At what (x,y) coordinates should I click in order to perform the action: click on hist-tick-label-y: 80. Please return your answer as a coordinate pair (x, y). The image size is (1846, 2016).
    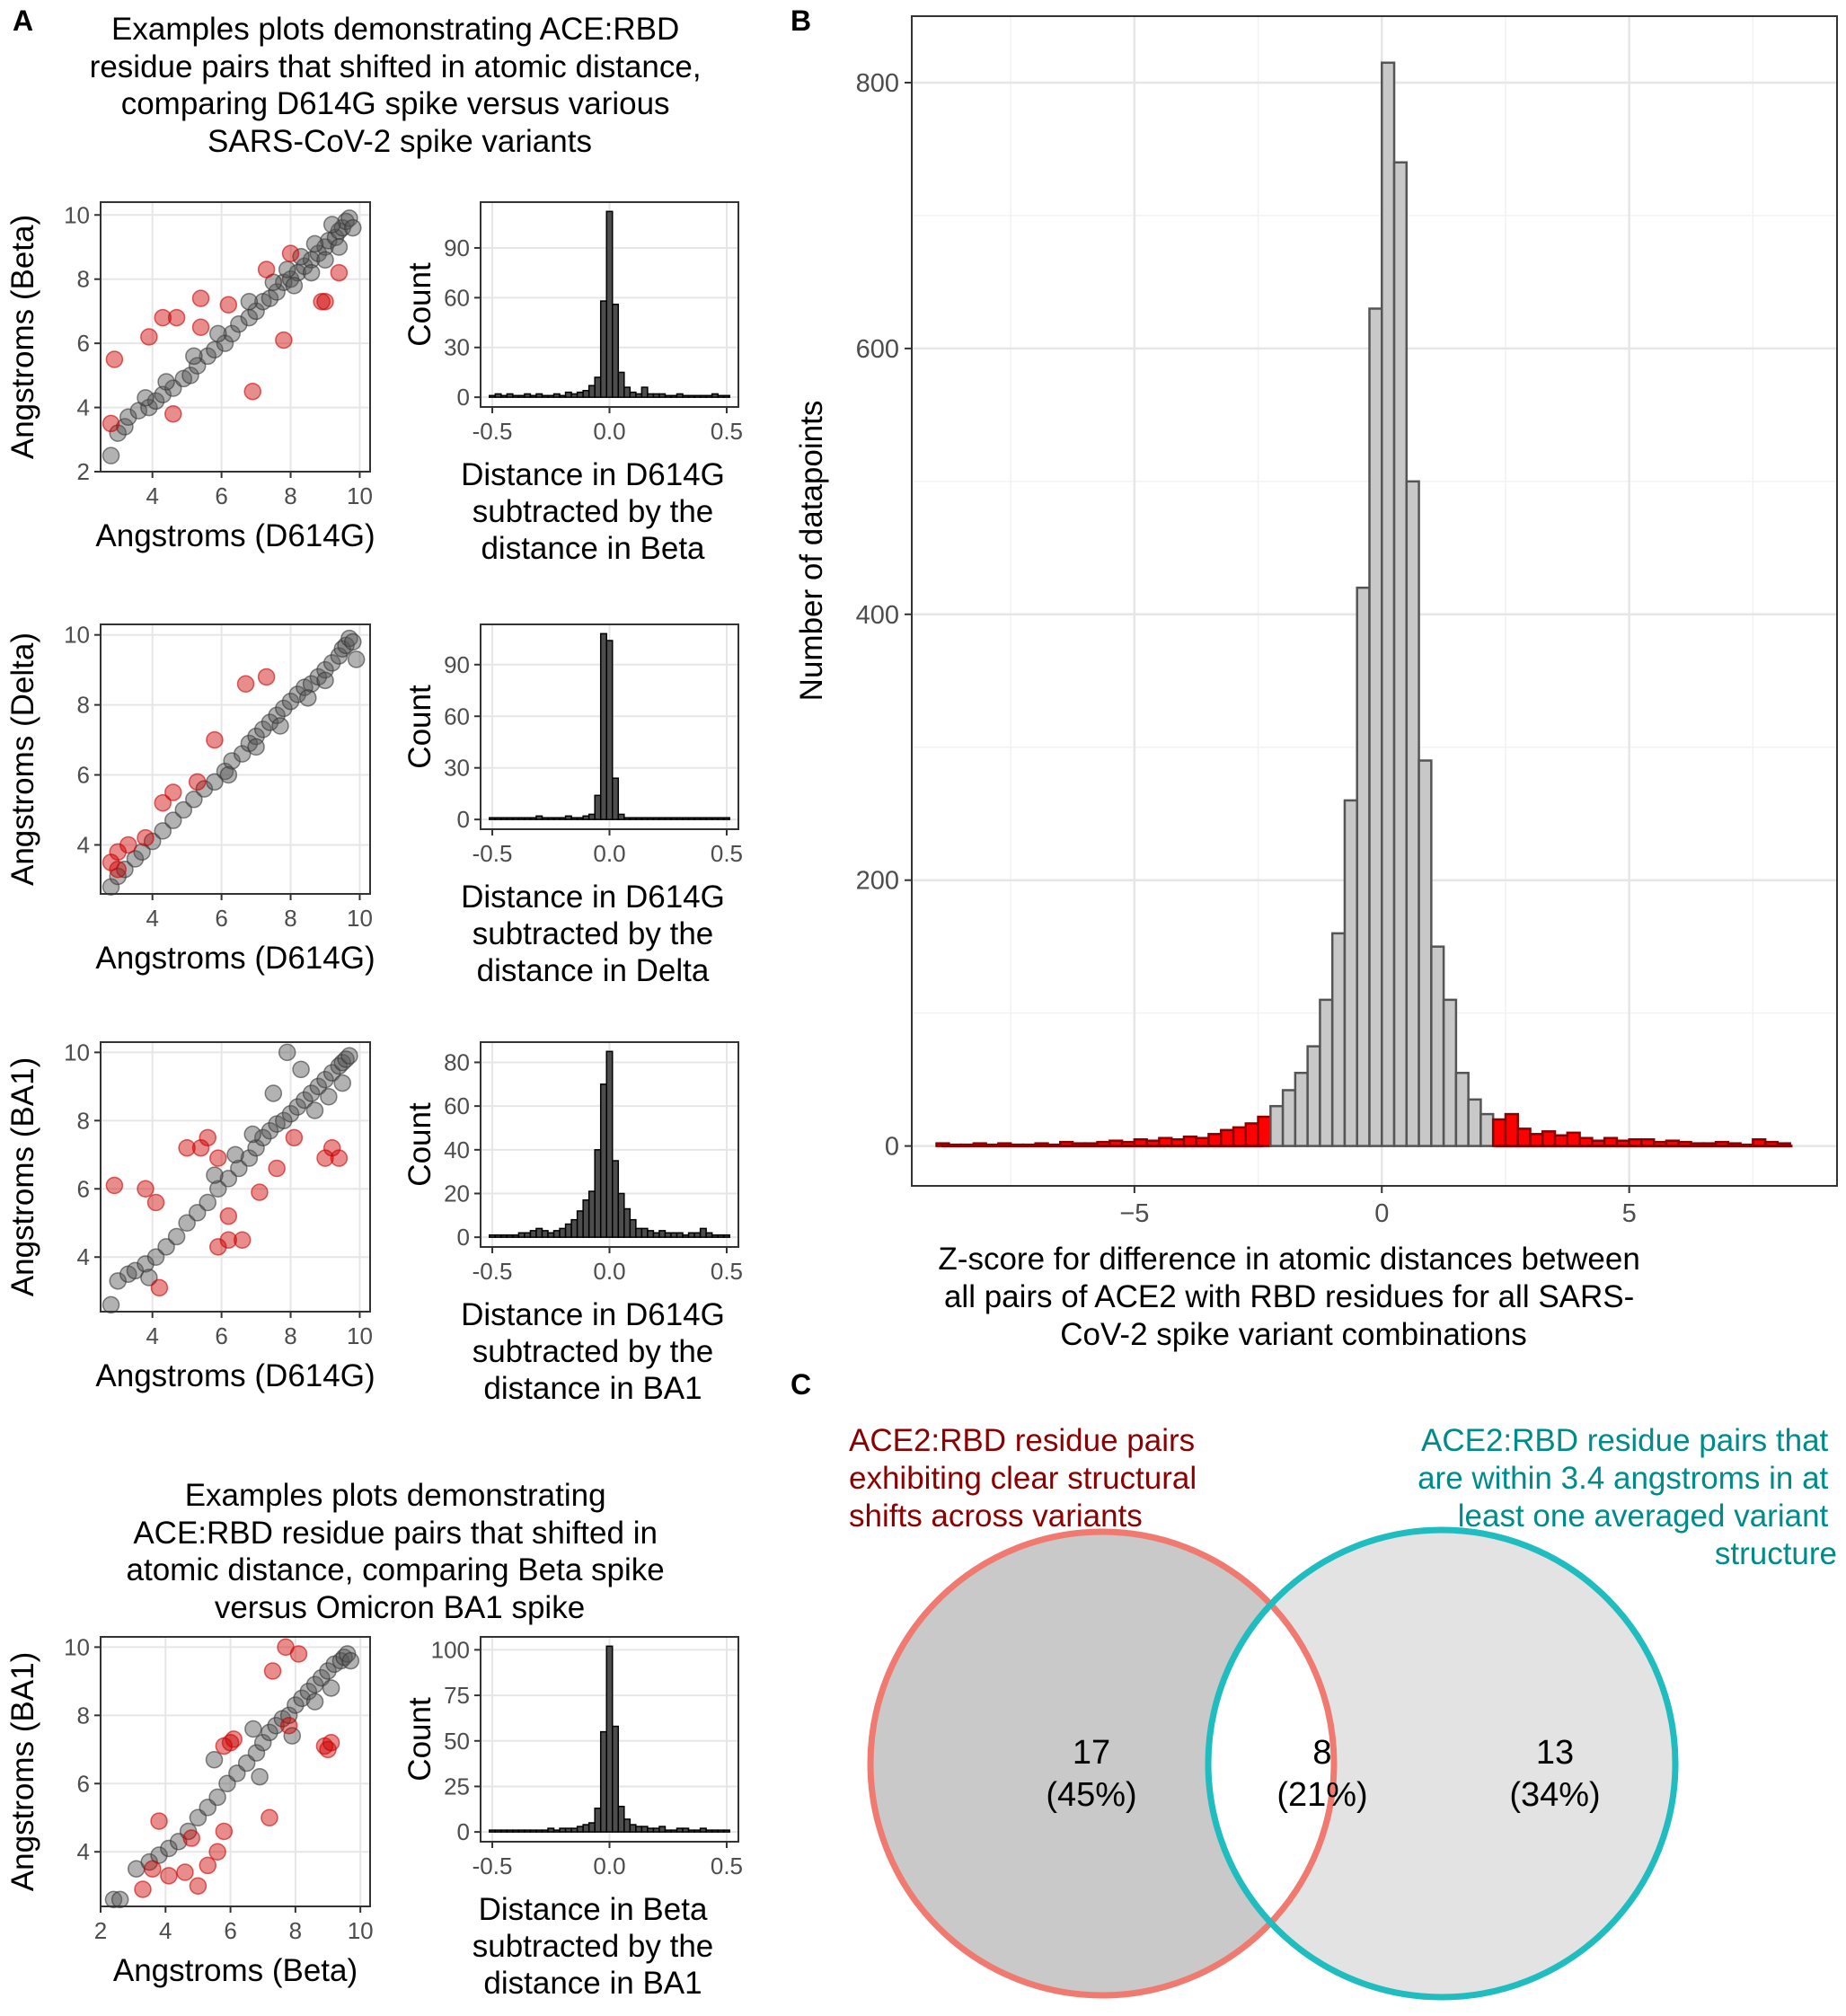
    Looking at the image, I should click on (457, 1063).